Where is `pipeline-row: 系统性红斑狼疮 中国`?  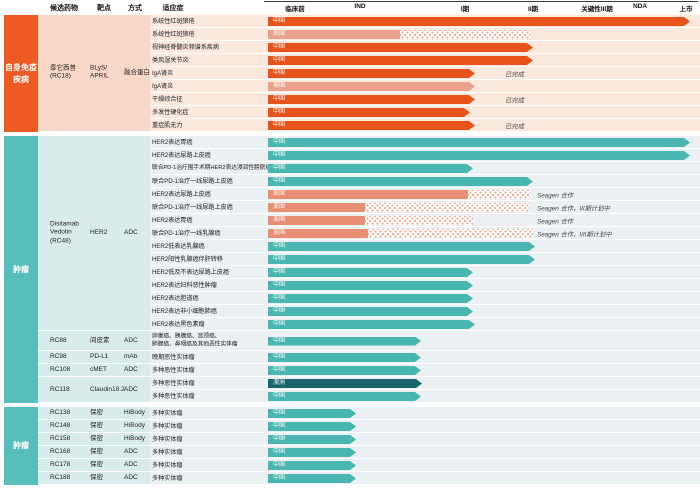
pipeline-row: 系统性红斑狼疮 中国 is located at coordinates (425, 21).